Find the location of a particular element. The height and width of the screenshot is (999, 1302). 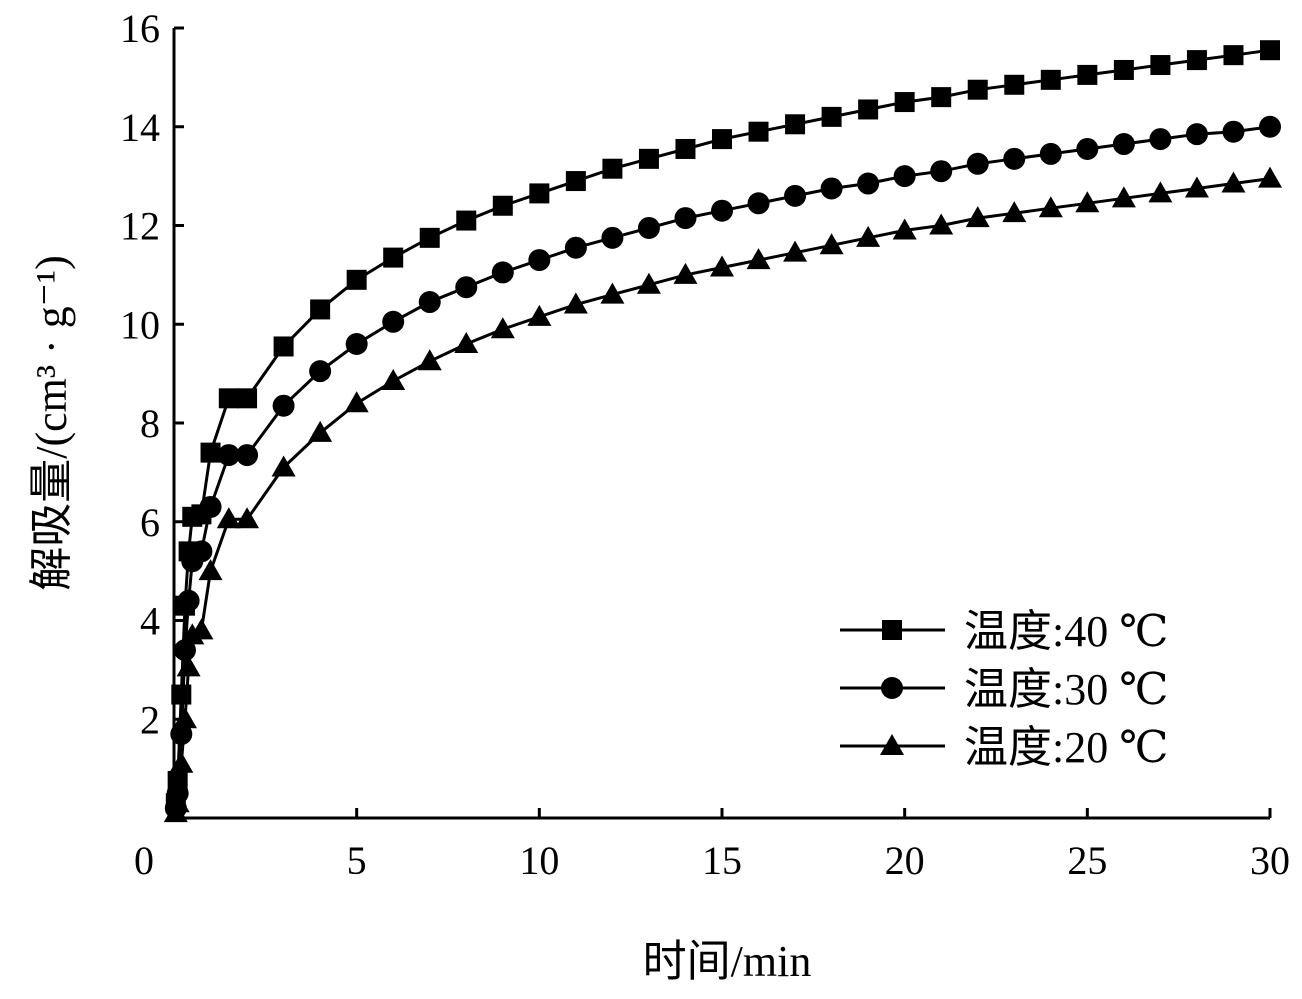

y-tick-label: 12 is located at coordinates (140, 226).